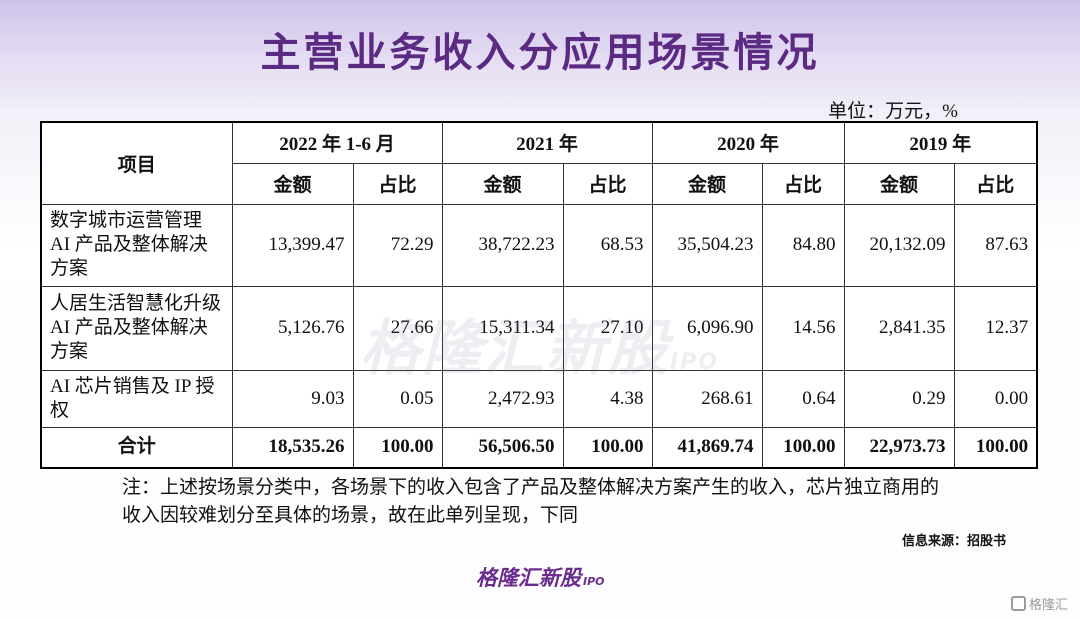 The image size is (1080, 619). Describe the element at coordinates (707, 398) in the screenshot. I see `cell-amount: 268.61` at that location.